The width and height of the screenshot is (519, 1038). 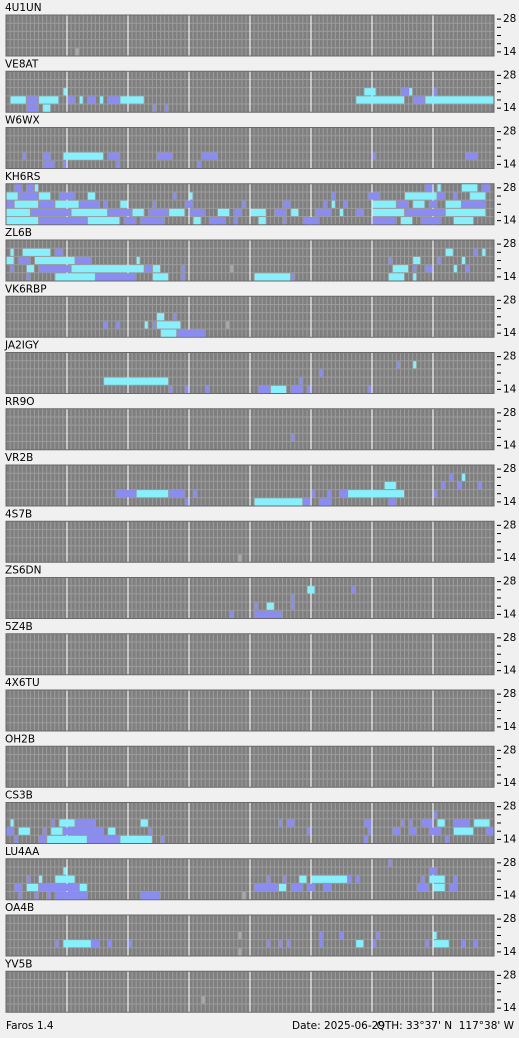 I want to click on station-name: ZS6DN, so click(x=23, y=571).